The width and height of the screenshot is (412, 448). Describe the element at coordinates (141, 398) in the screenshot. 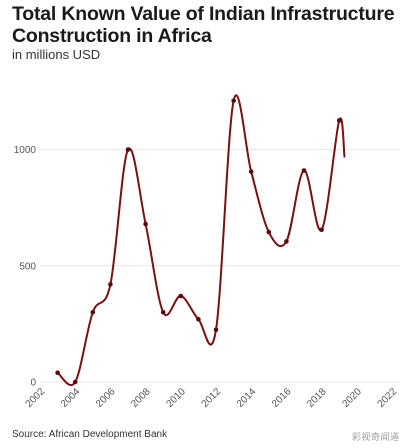

I see `x-tick-label: 2008` at that location.